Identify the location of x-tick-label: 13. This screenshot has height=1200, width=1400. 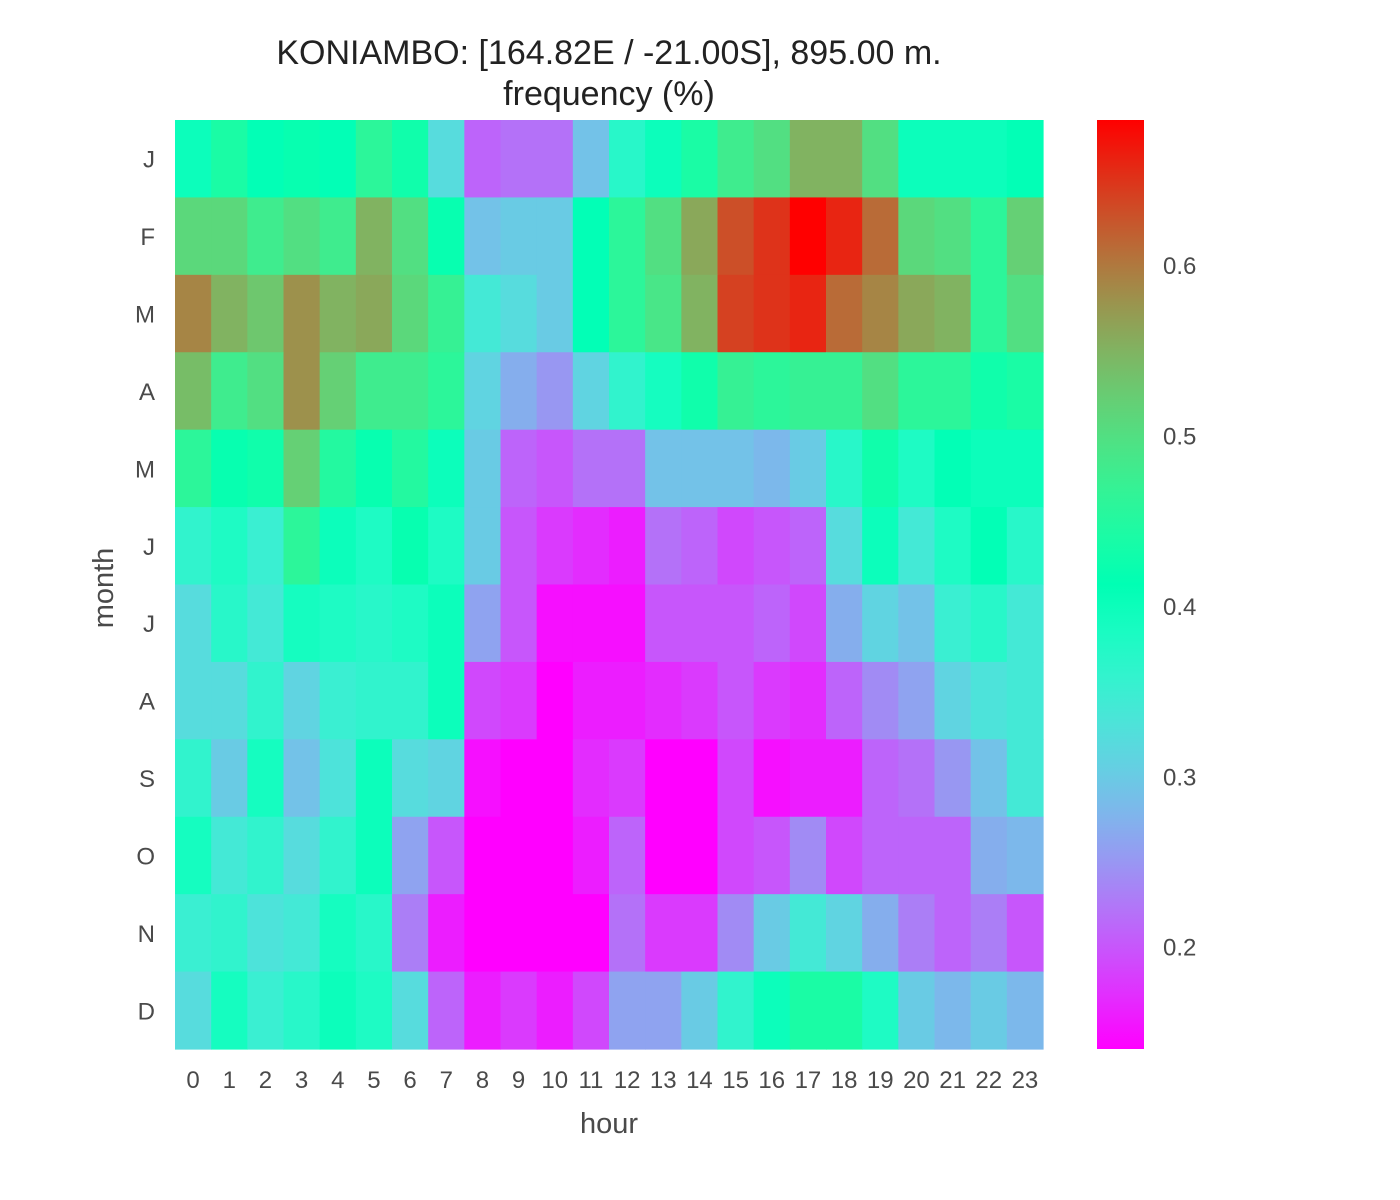
(663, 1080).